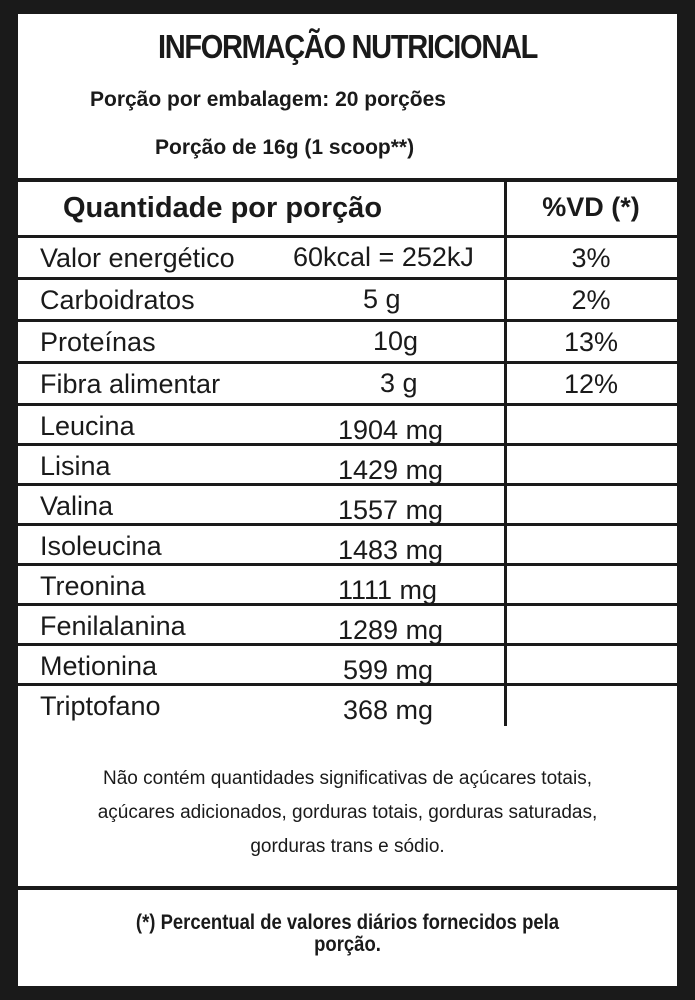  Describe the element at coordinates (75, 466) in the screenshot. I see `nutrient-name: Lisina` at that location.